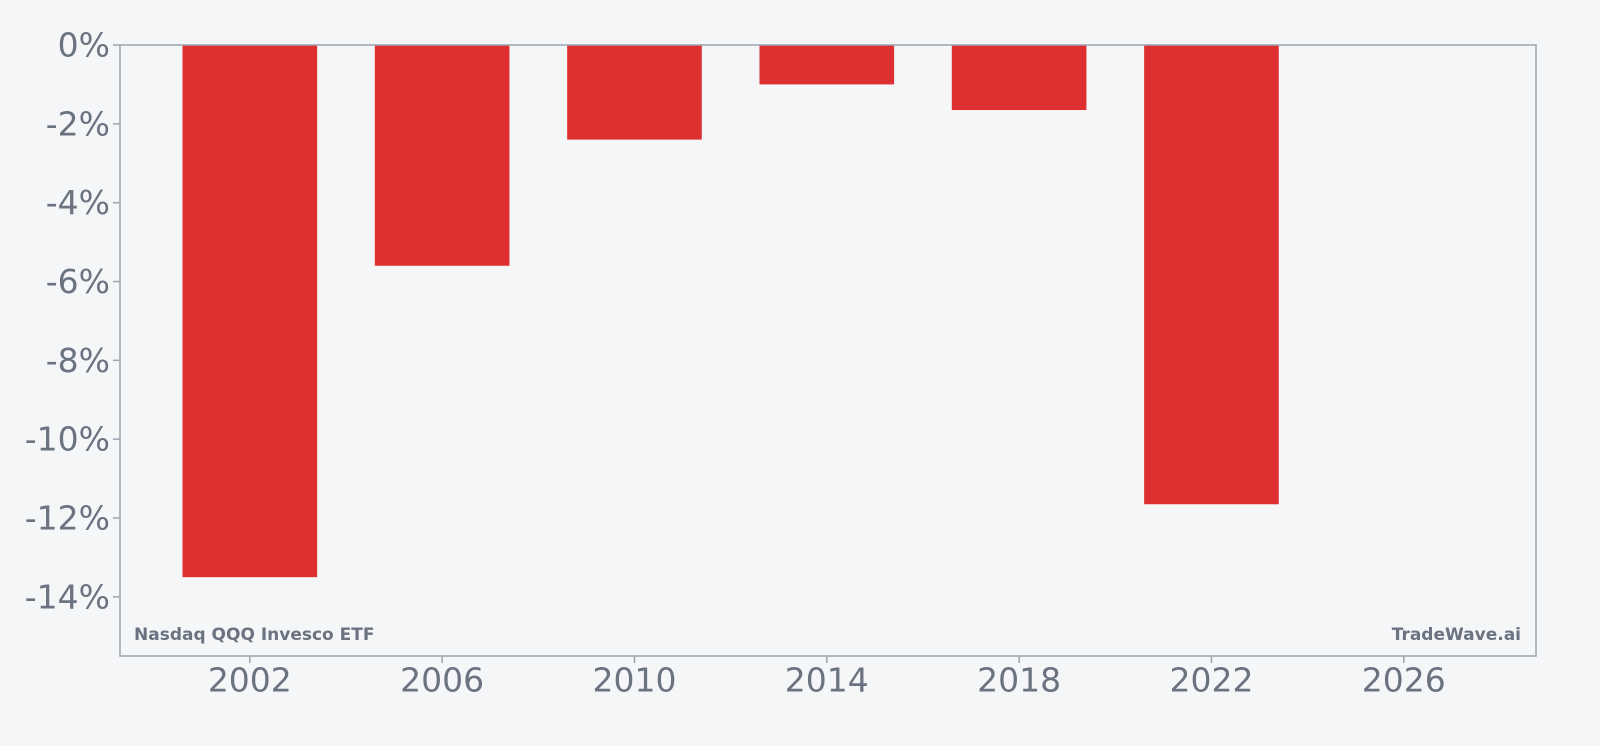 This screenshot has width=1600, height=746. I want to click on y-tick-label: 0%, so click(84, 45).